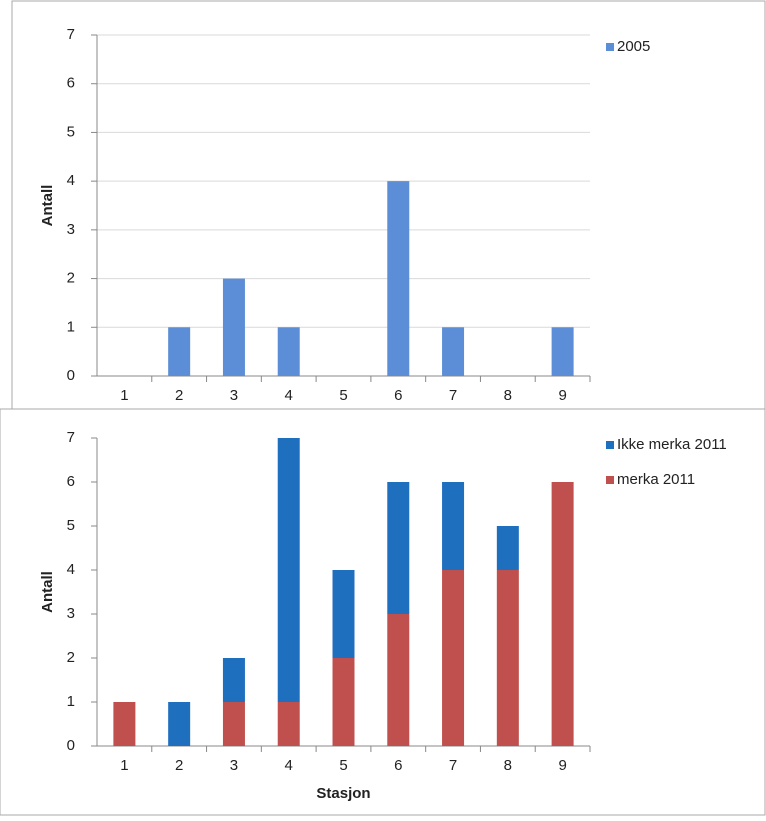 This screenshot has height=821, width=766. What do you see at coordinates (656, 479) in the screenshot?
I see `legend-label: merka 2011` at bounding box center [656, 479].